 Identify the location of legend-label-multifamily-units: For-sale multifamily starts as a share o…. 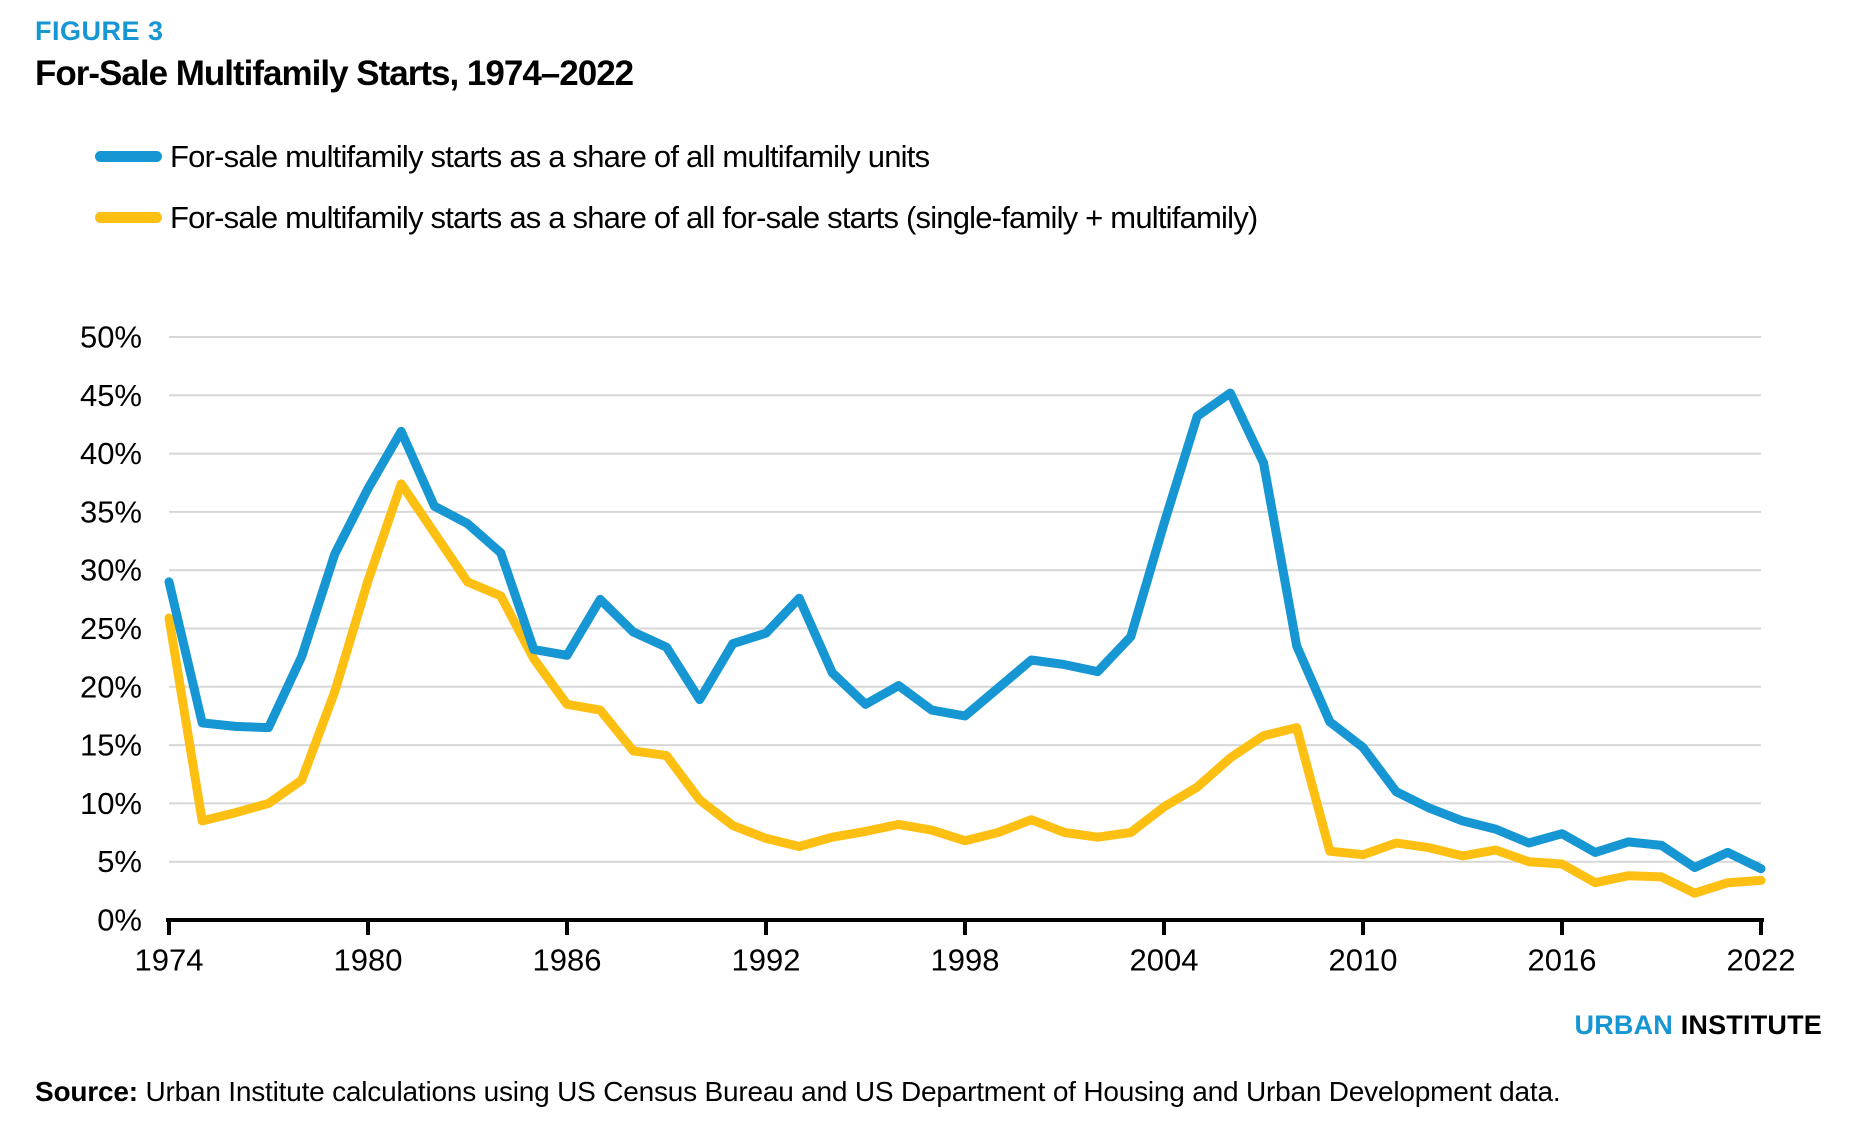
(550, 156).